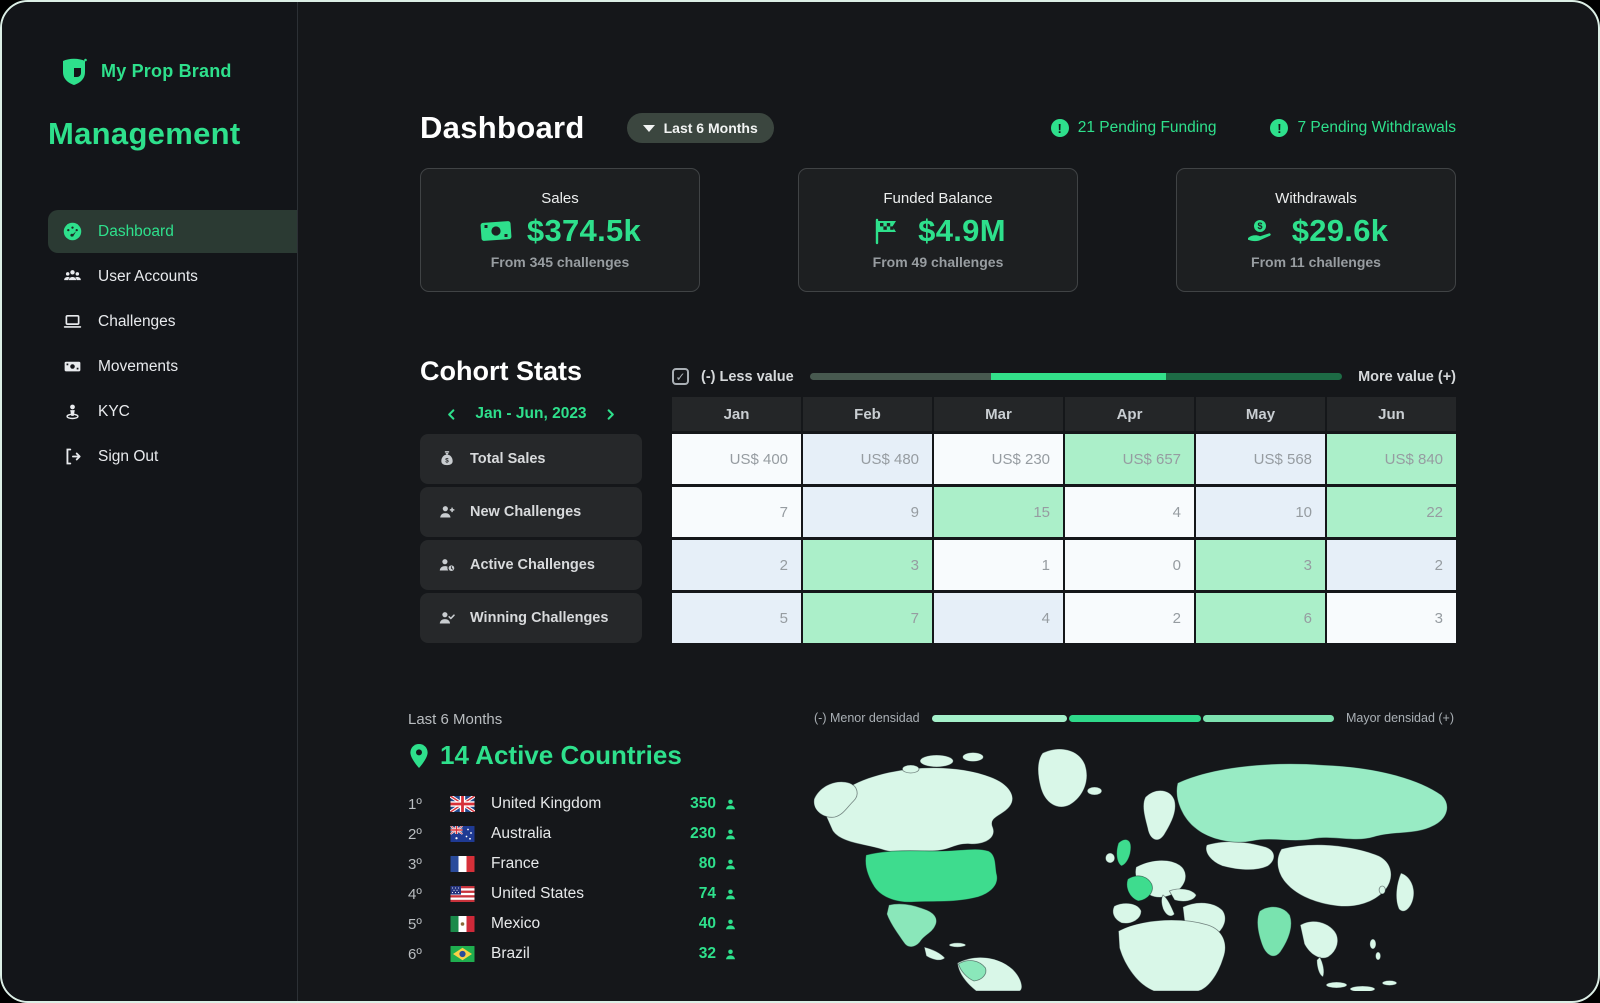 This screenshot has height=1003, width=1600. What do you see at coordinates (703, 833) in the screenshot?
I see `country-count: 230` at bounding box center [703, 833].